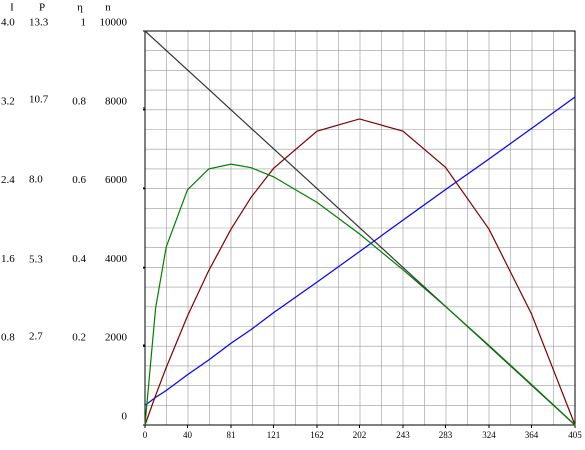  Describe the element at coordinates (8, 23) in the screenshot. I see `y-tick-label: 4.0` at that location.